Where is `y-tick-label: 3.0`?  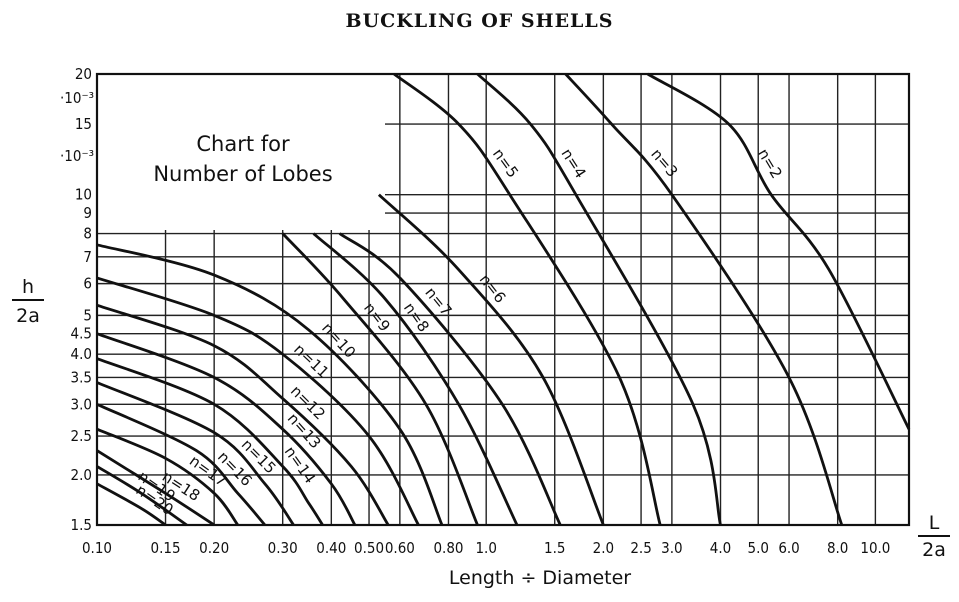 y-tick-label: 3.0 is located at coordinates (81, 404).